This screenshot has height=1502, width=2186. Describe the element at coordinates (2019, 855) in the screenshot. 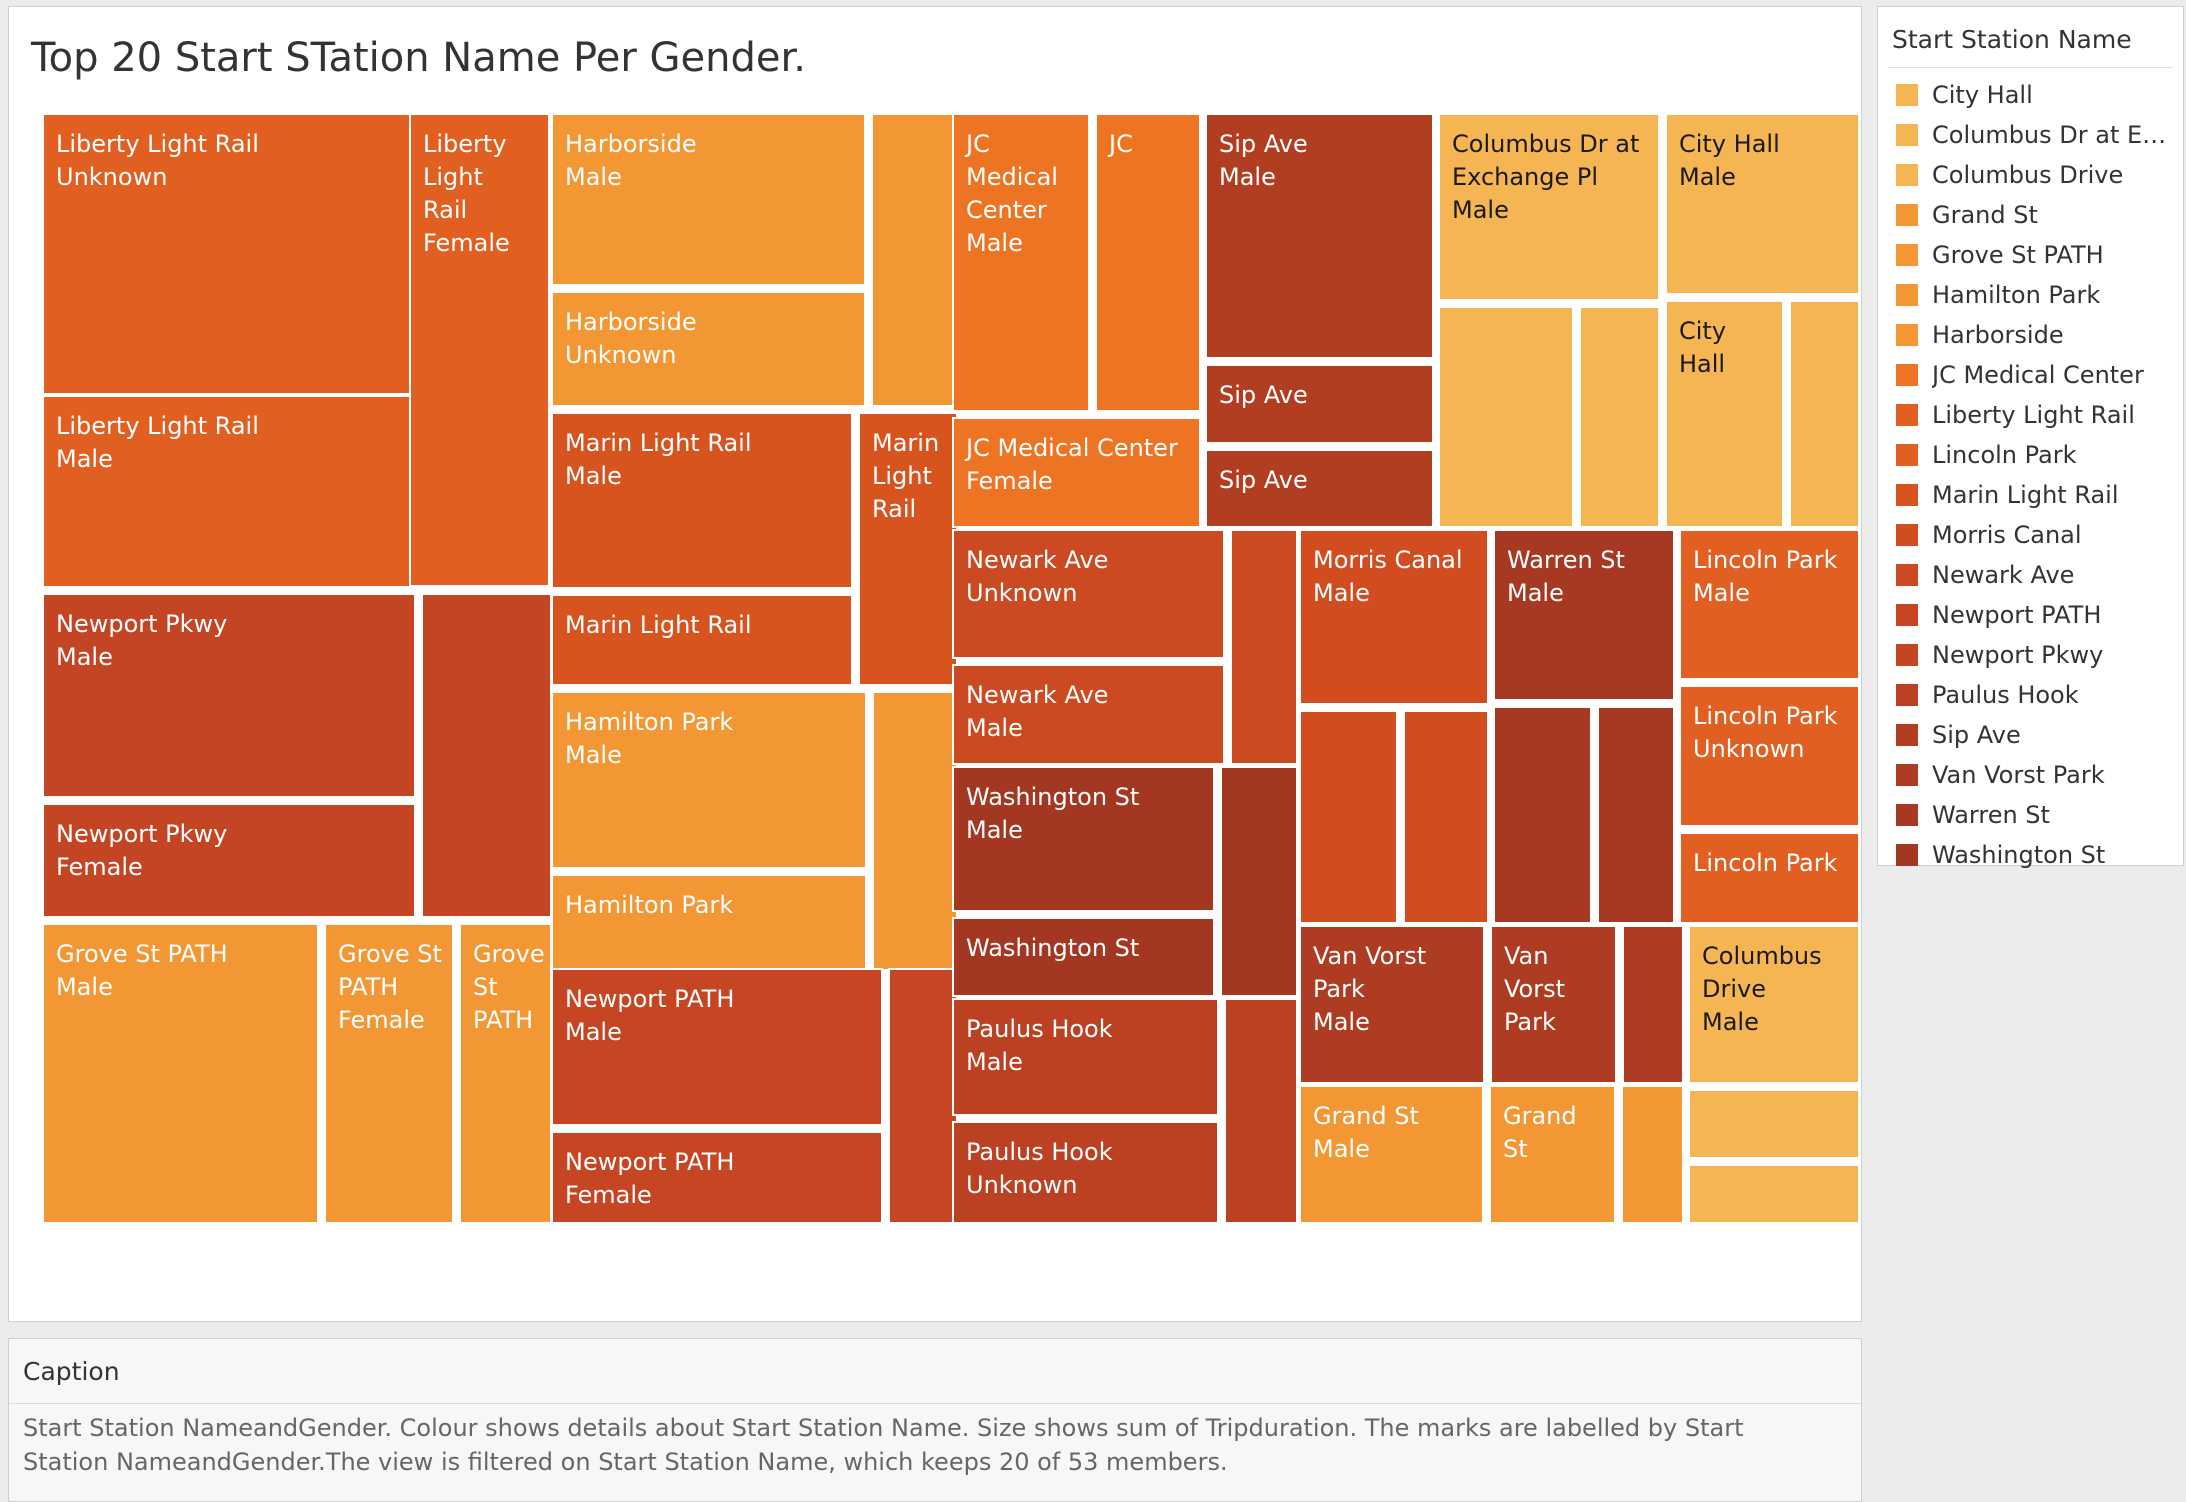

I see `legend-label: Washington St` at that location.